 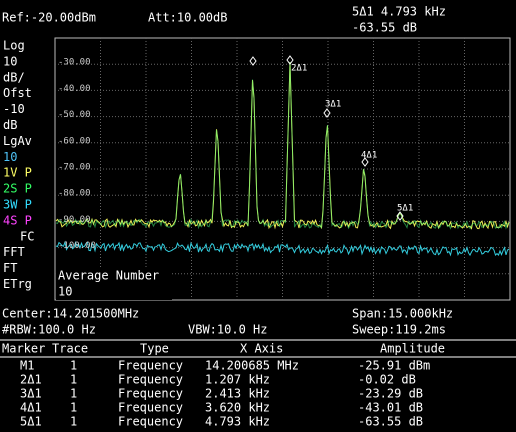 What do you see at coordinates (17, 189) in the screenshot?
I see `panel-label: 2S P` at bounding box center [17, 189].